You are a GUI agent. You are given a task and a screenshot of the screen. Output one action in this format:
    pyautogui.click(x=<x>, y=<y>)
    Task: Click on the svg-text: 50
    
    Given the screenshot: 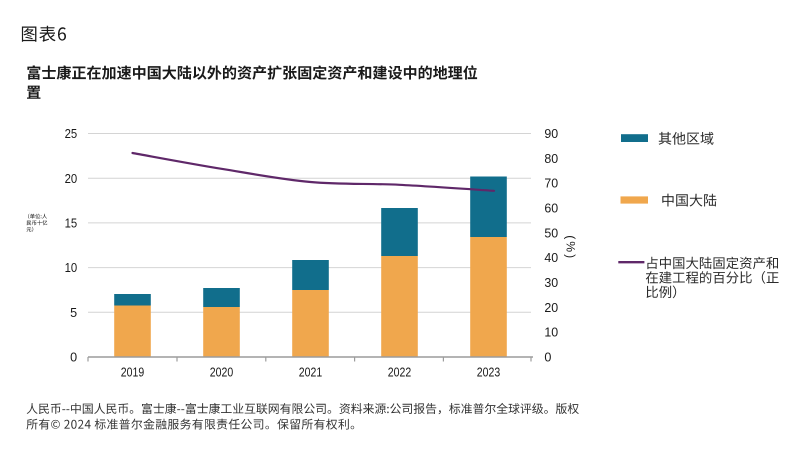 What is the action you would take?
    pyautogui.click(x=551, y=233)
    